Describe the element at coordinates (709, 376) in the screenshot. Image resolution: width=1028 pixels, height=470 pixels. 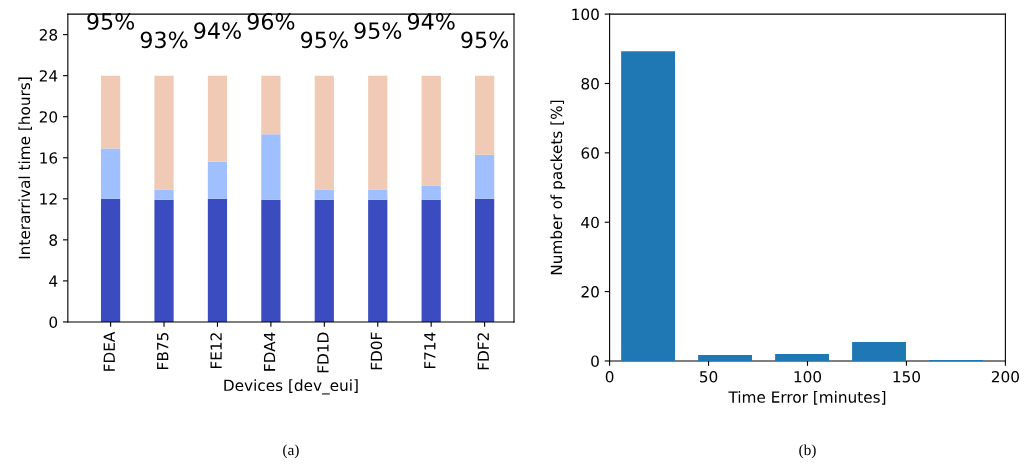
I see `x-tick-label: 50` at that location.